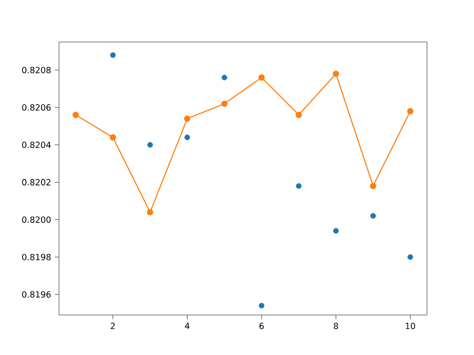 Image resolution: width=474 pixels, height=355 pixels. What do you see at coordinates (187, 325) in the screenshot?
I see `x-tick-label: 4` at bounding box center [187, 325].